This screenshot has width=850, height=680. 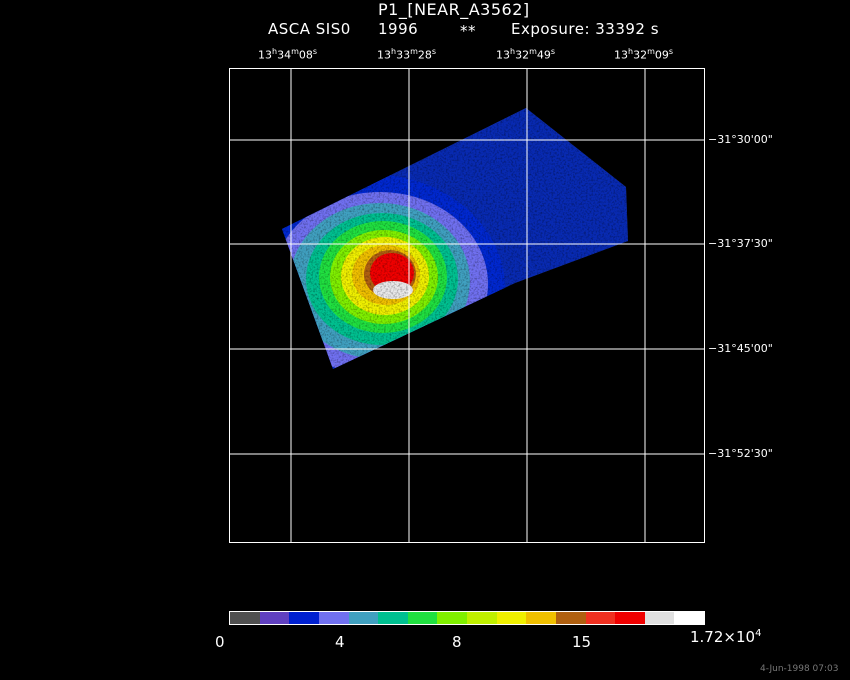 I want to click on marker-label: **, so click(x=468, y=31).